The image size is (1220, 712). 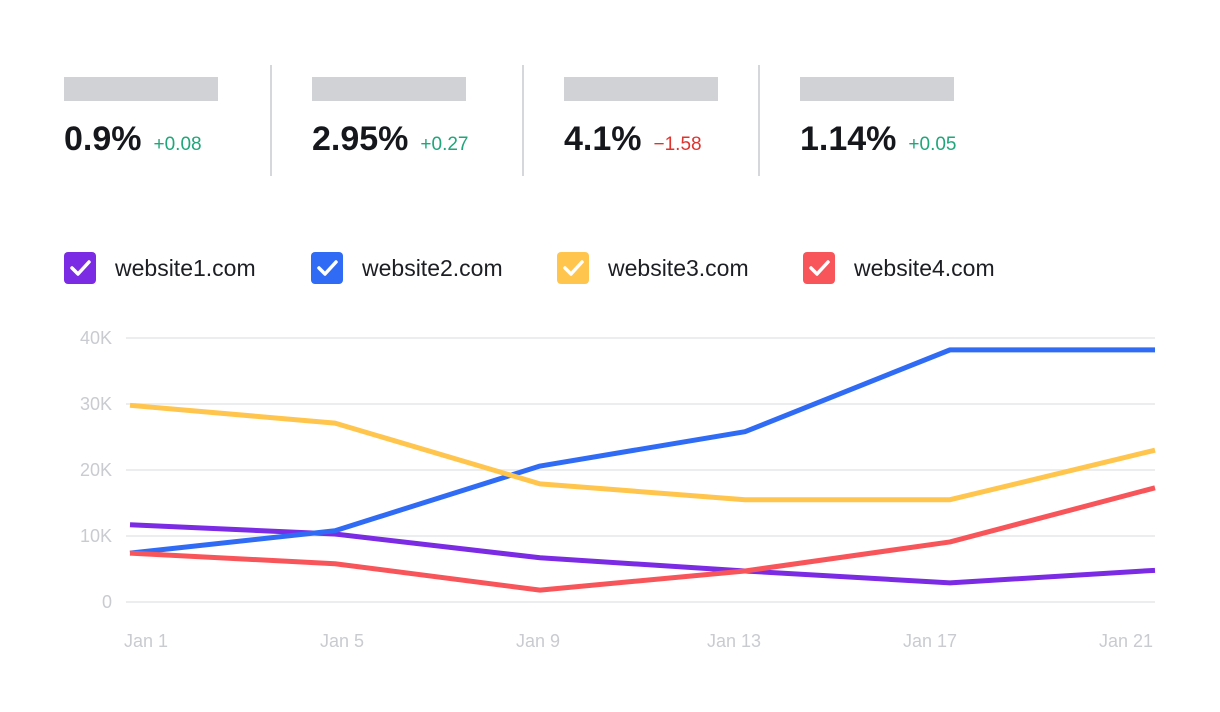 I want to click on y-tick-label: 30K, so click(x=96, y=404).